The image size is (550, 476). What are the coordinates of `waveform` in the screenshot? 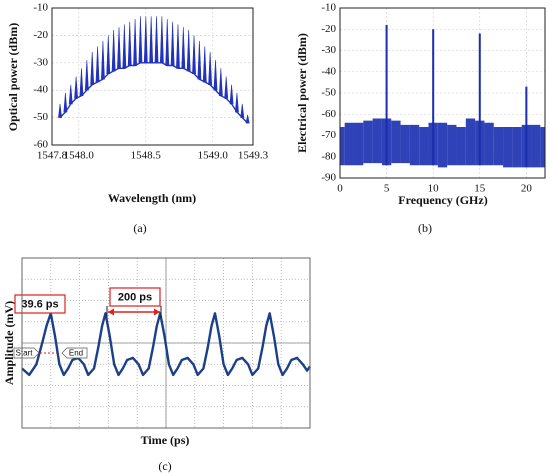 It's located at (166, 344).